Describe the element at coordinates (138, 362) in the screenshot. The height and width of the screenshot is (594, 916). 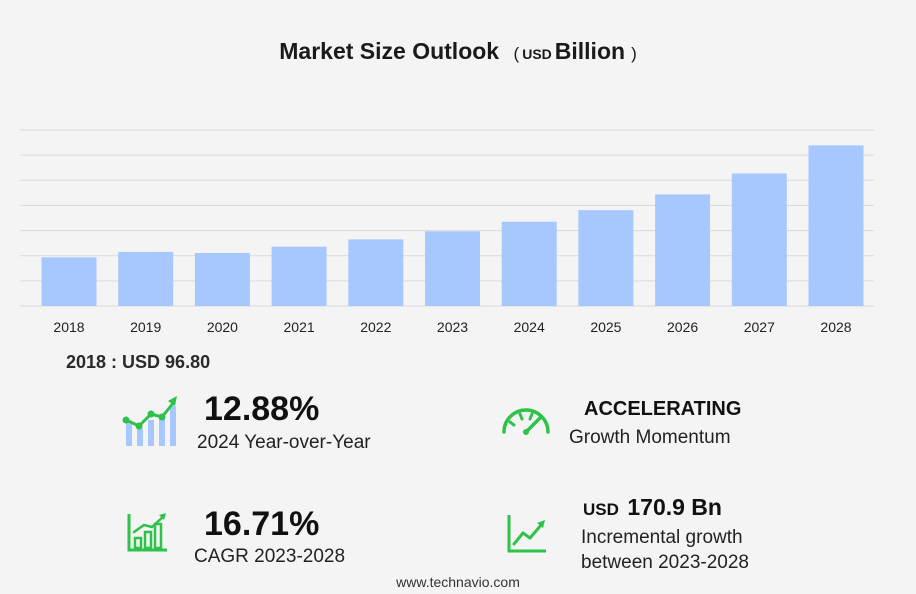
I see `base-year-value: 2018 : USD 96.80` at that location.